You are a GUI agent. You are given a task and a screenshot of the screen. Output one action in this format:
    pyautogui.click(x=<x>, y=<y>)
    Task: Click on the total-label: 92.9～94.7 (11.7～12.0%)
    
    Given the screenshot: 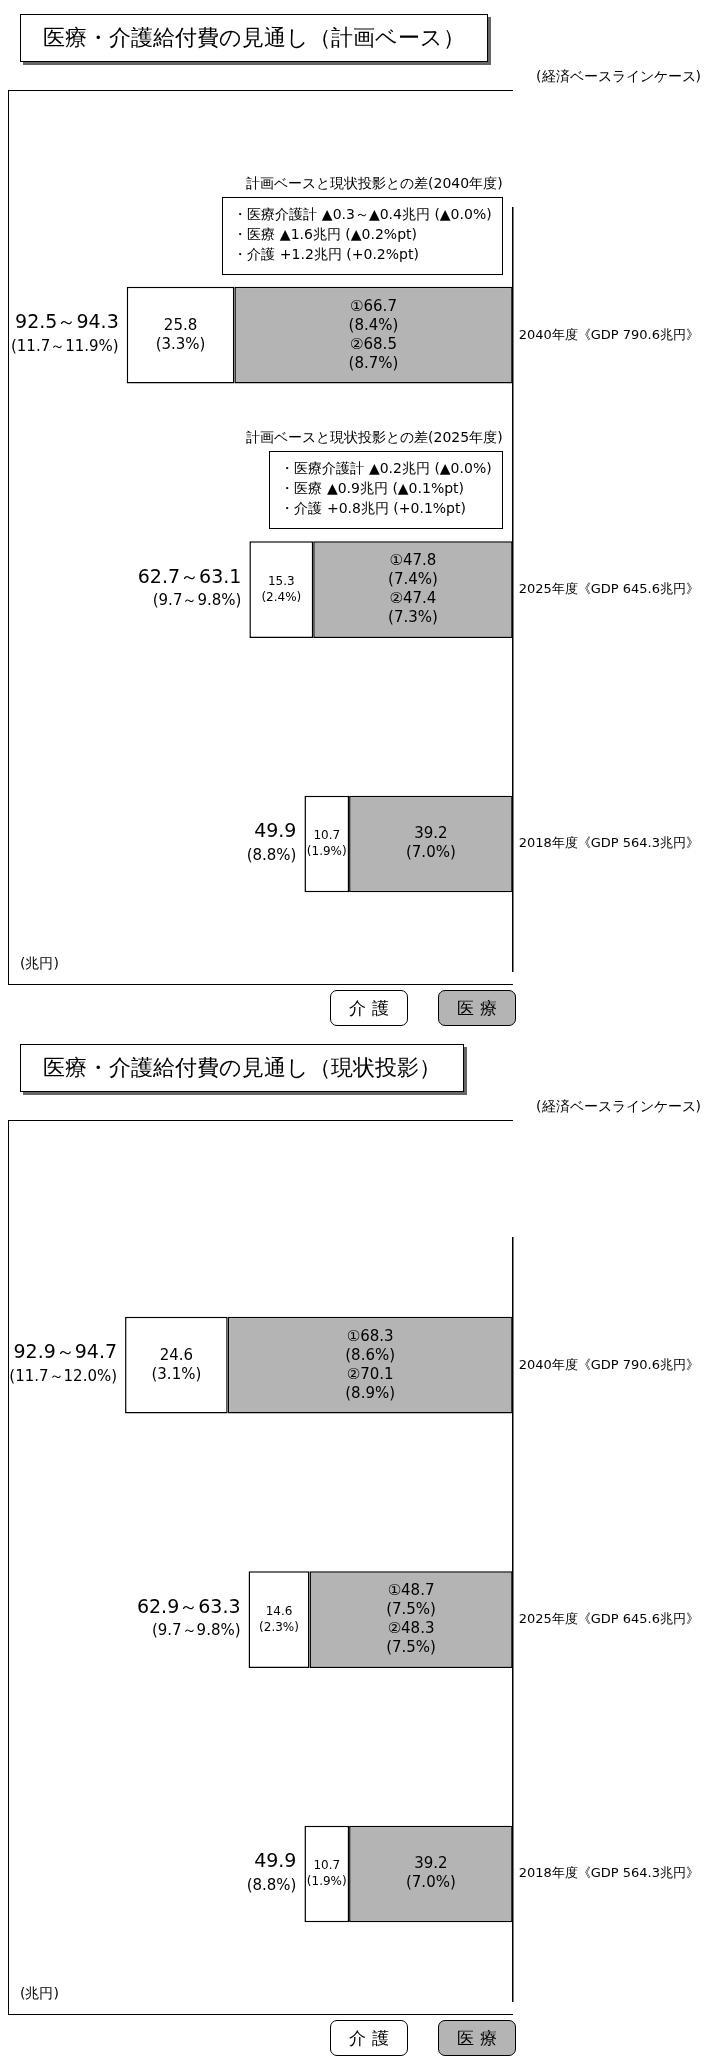 What is the action you would take?
    pyautogui.click(x=63, y=1363)
    